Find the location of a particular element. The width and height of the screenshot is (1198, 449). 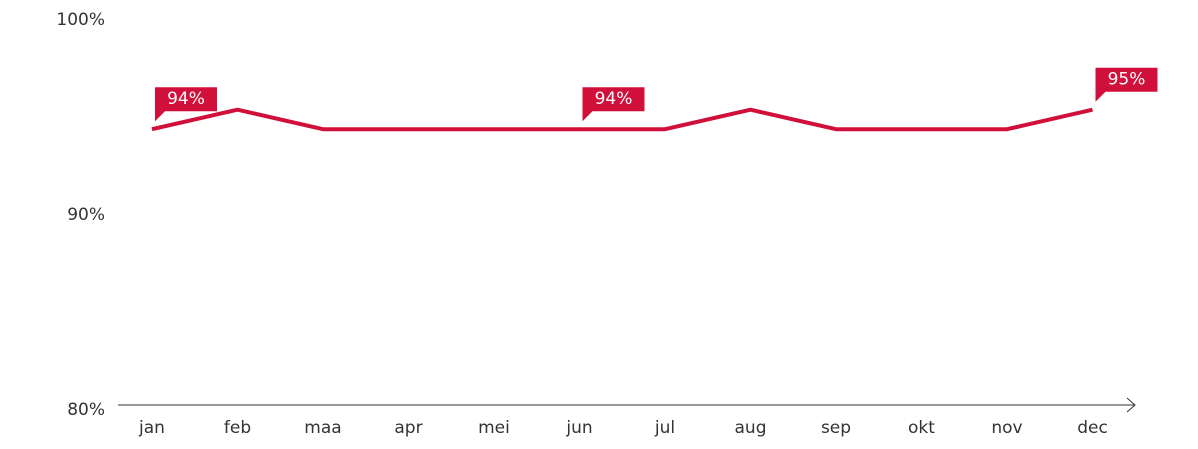

x-axis-arrow is located at coordinates (1131, 405).